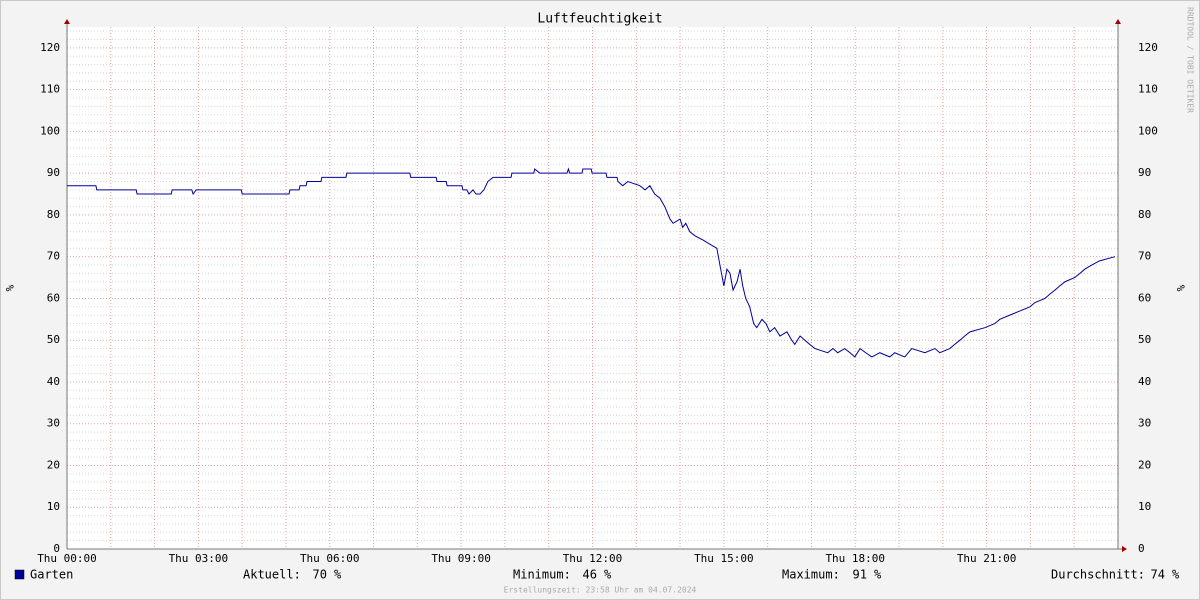 This screenshot has height=600, width=1200. What do you see at coordinates (19, 574) in the screenshot?
I see `legend-swatch` at bounding box center [19, 574].